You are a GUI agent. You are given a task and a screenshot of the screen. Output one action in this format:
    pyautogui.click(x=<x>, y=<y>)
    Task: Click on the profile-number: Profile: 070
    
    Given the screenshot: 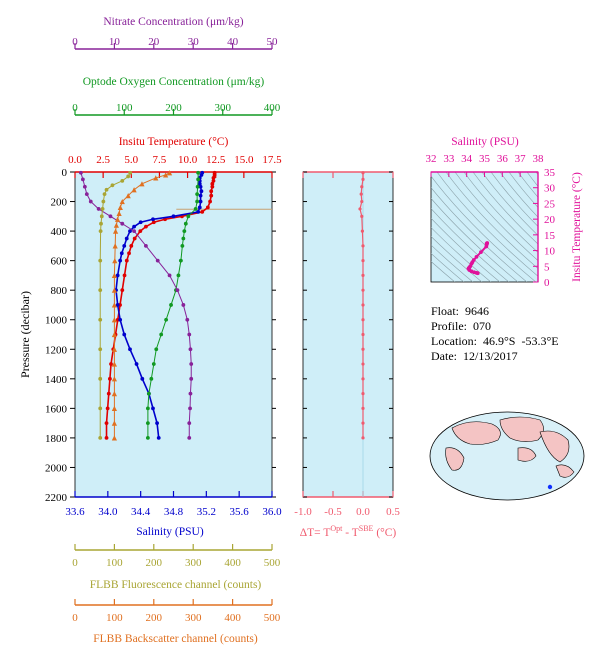 What is the action you would take?
    pyautogui.click(x=461, y=326)
    